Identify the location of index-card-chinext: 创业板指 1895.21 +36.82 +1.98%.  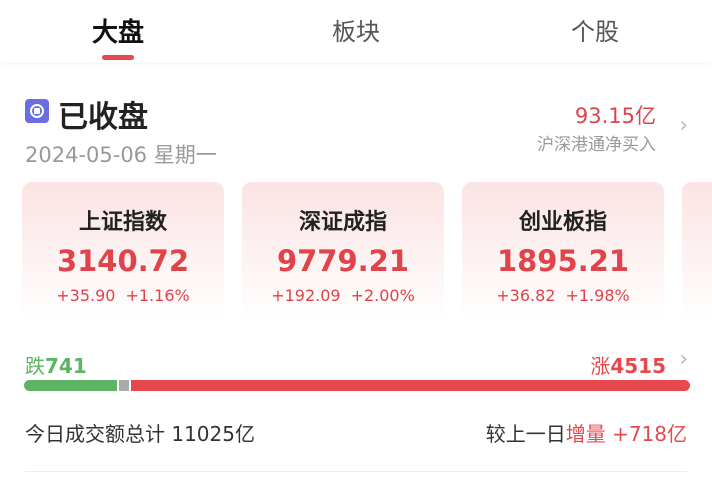
(563, 256).